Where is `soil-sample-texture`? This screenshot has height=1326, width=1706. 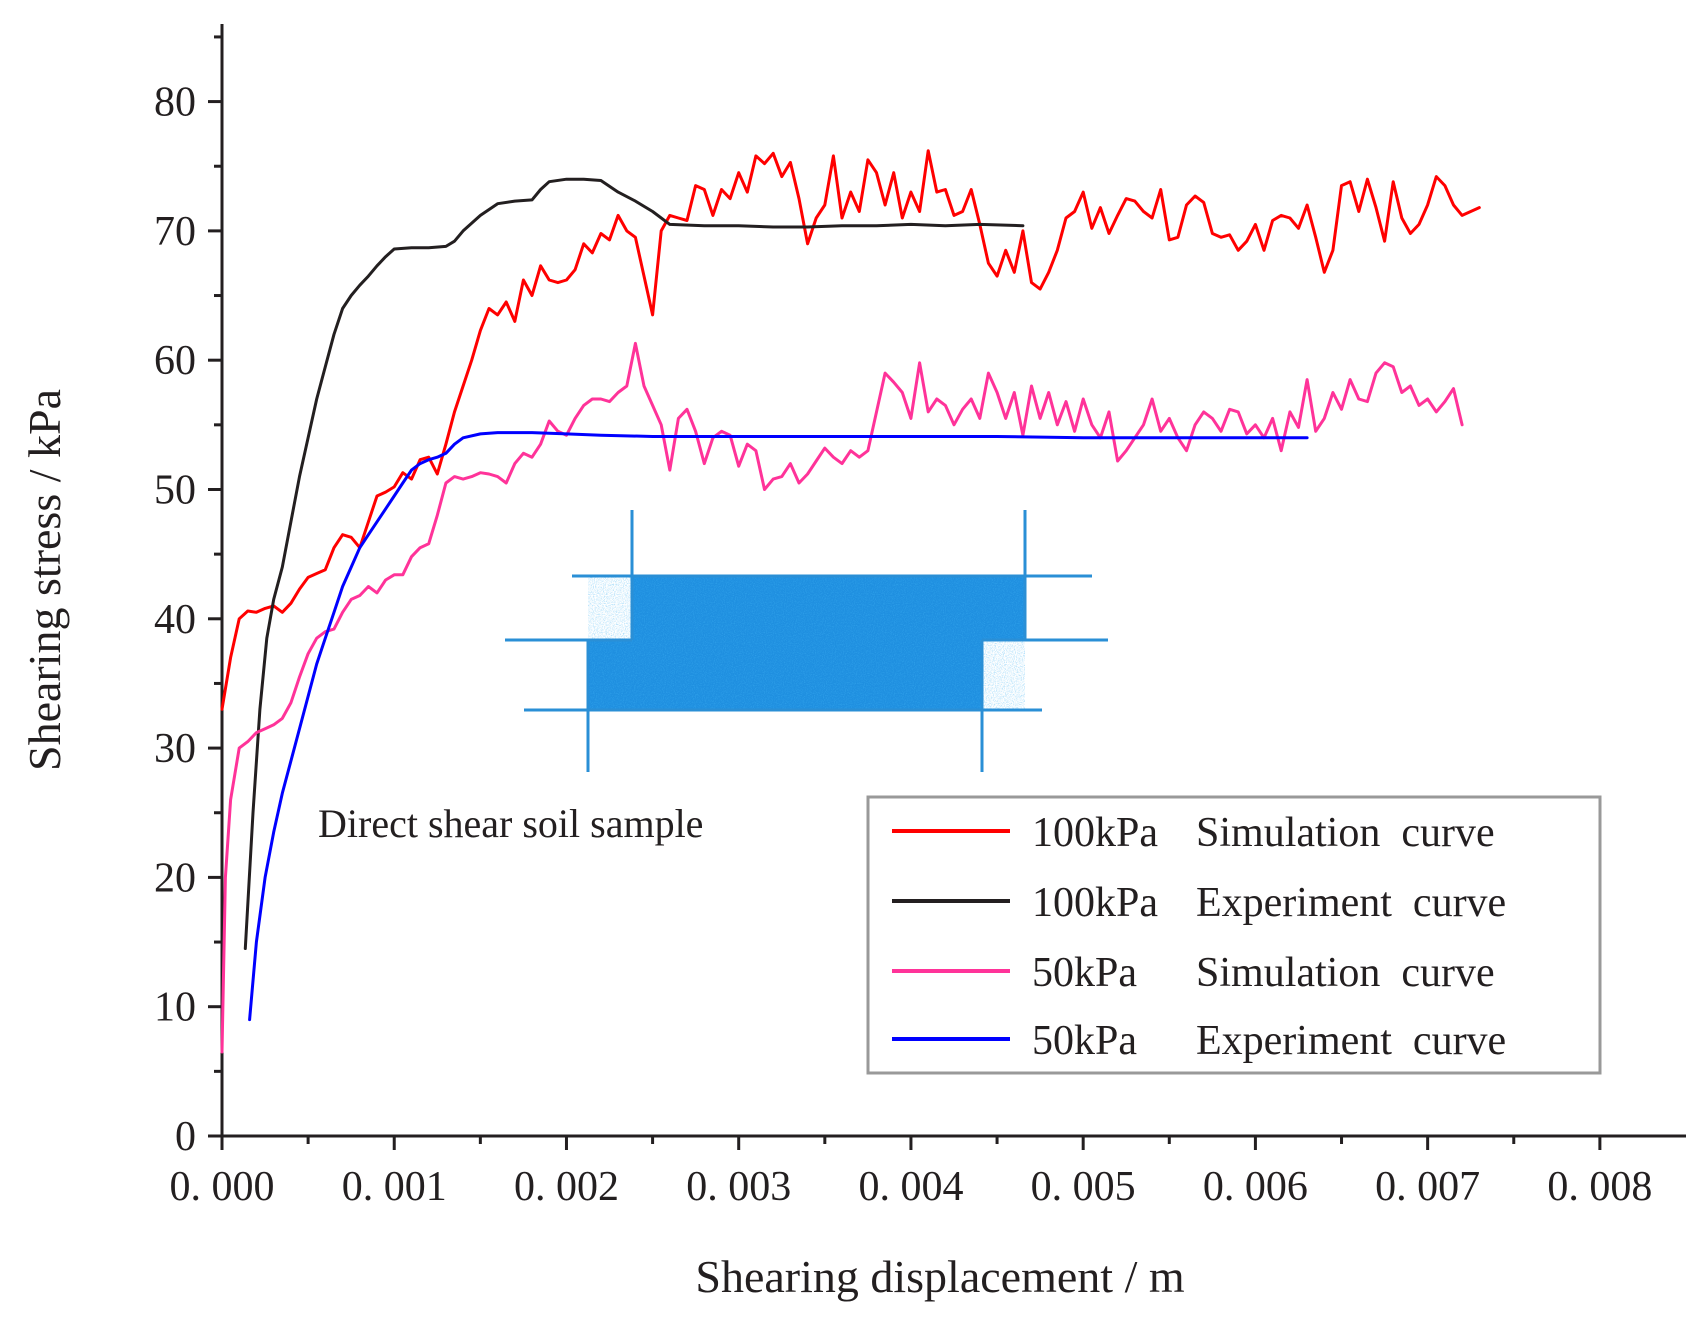
soil-sample-texture is located at coordinates (806, 643).